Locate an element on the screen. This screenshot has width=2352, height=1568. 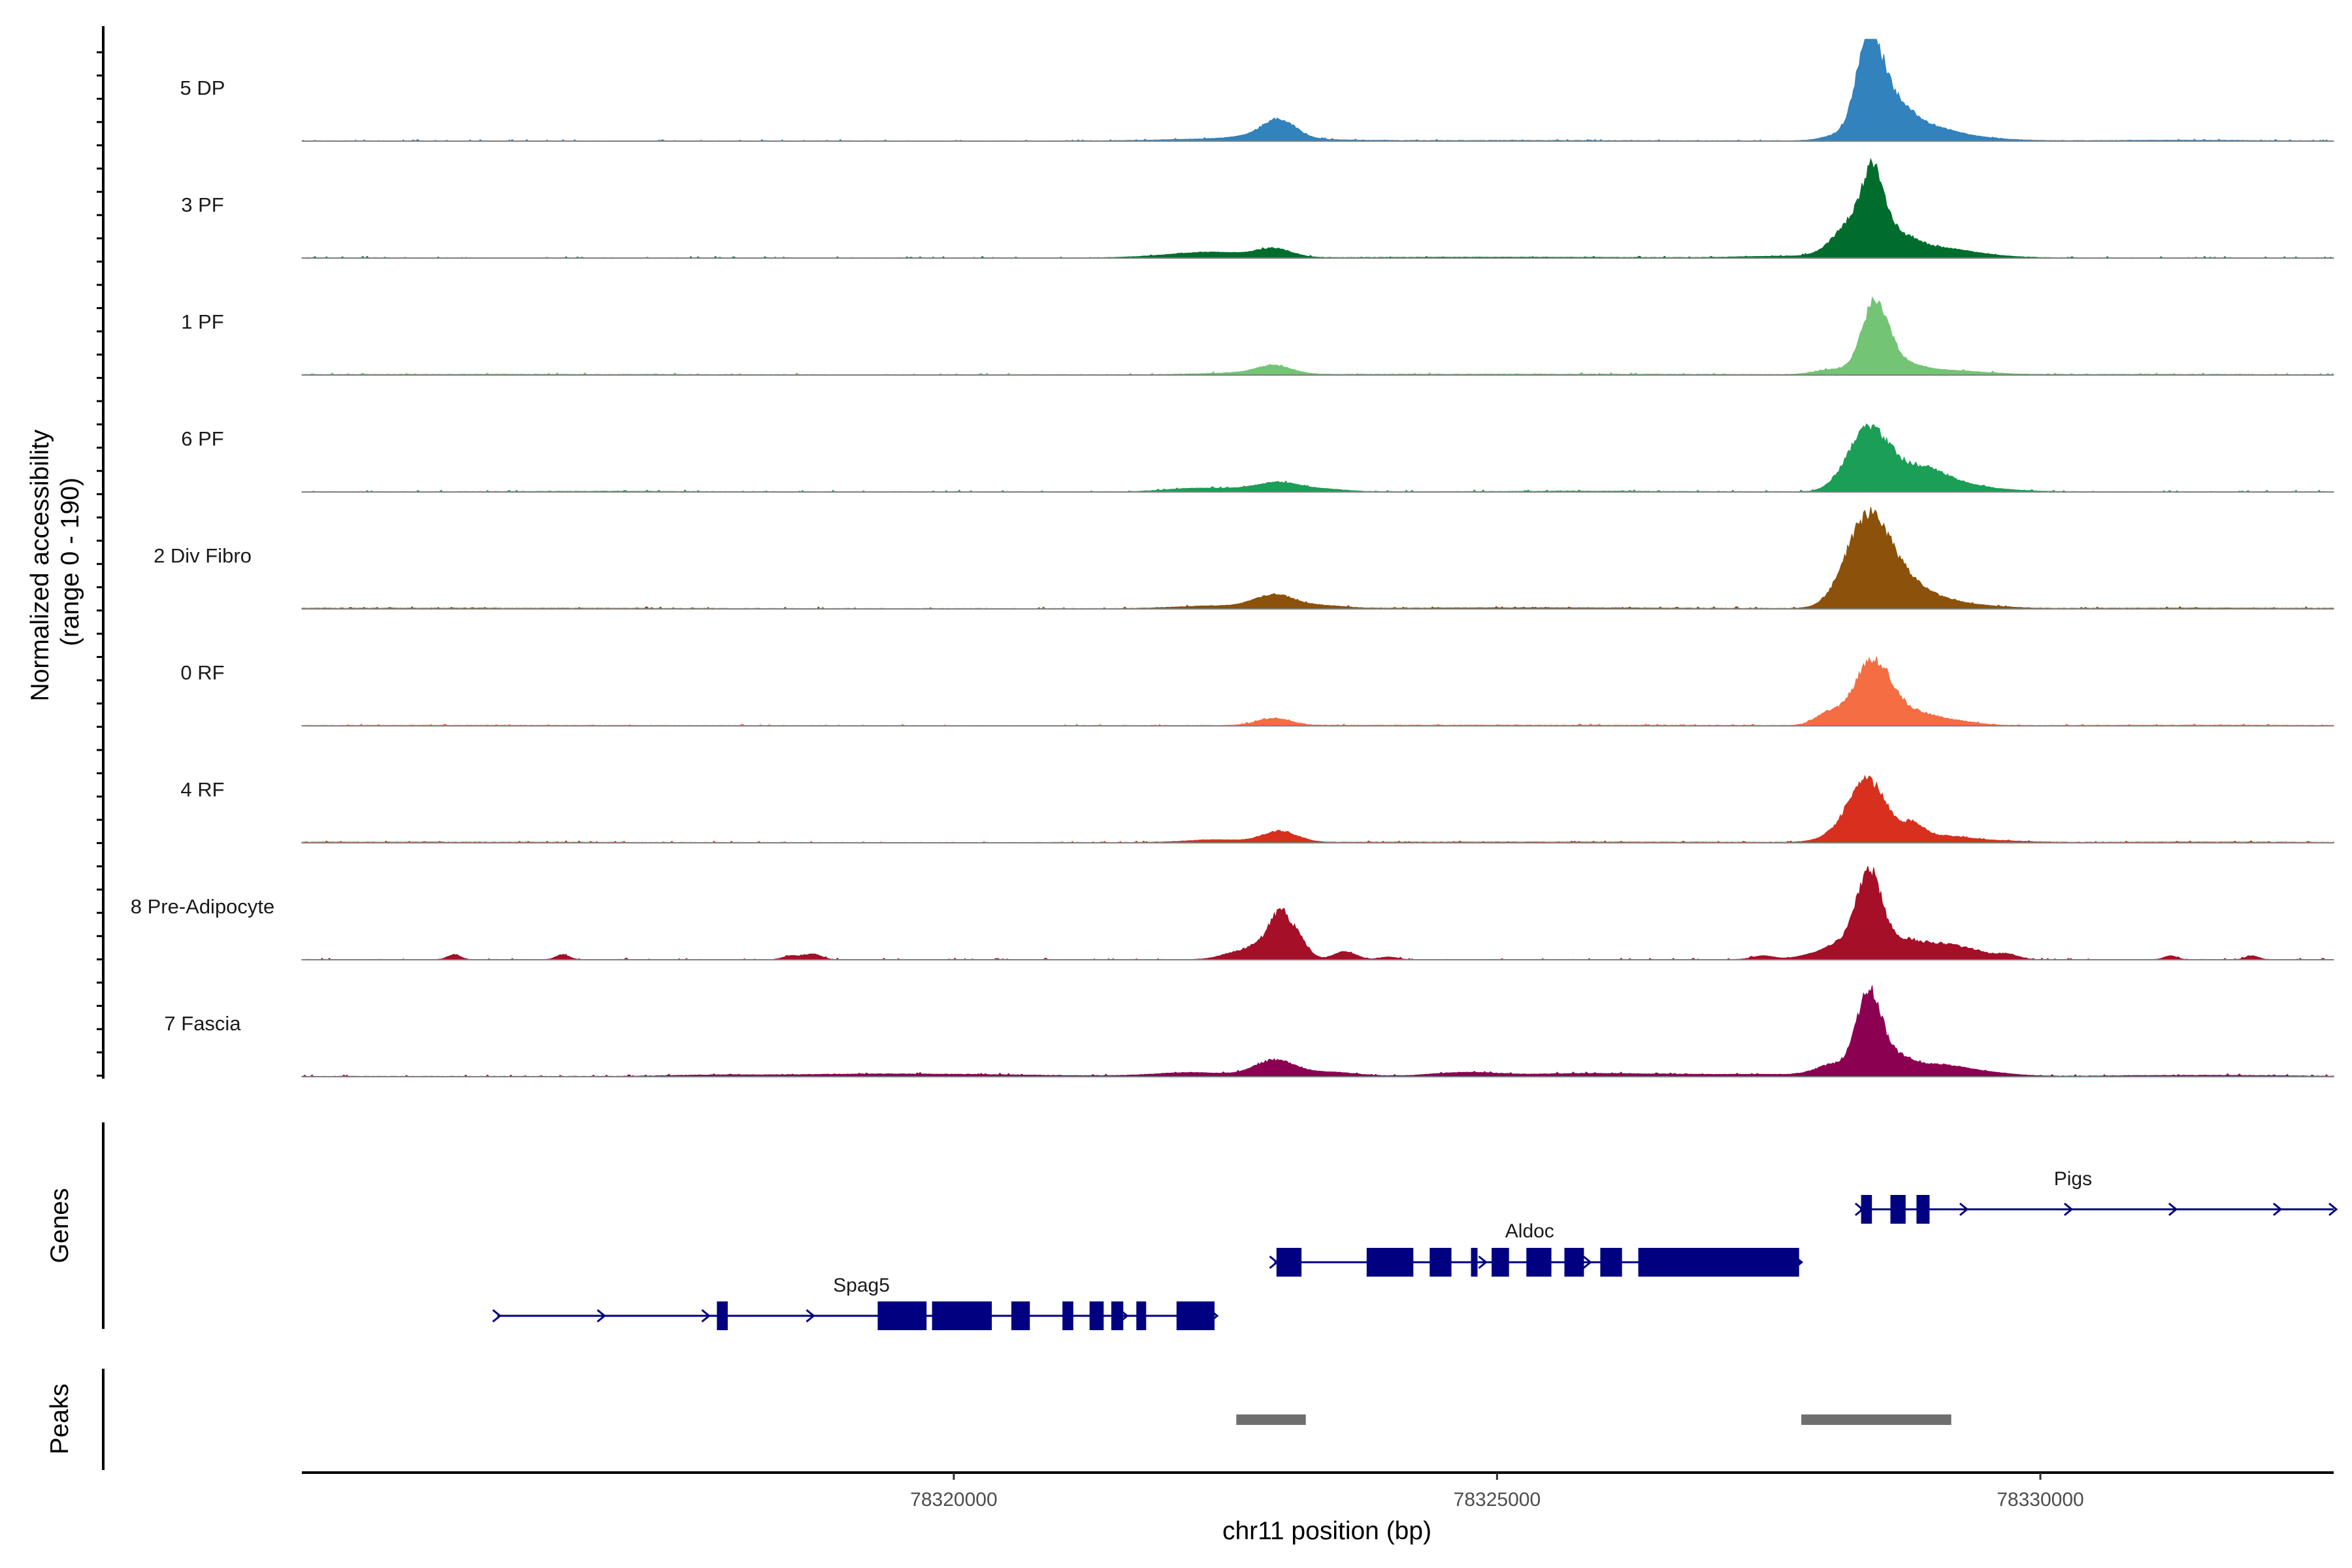
coverage-track: 5 DP is located at coordinates (1257, 90).